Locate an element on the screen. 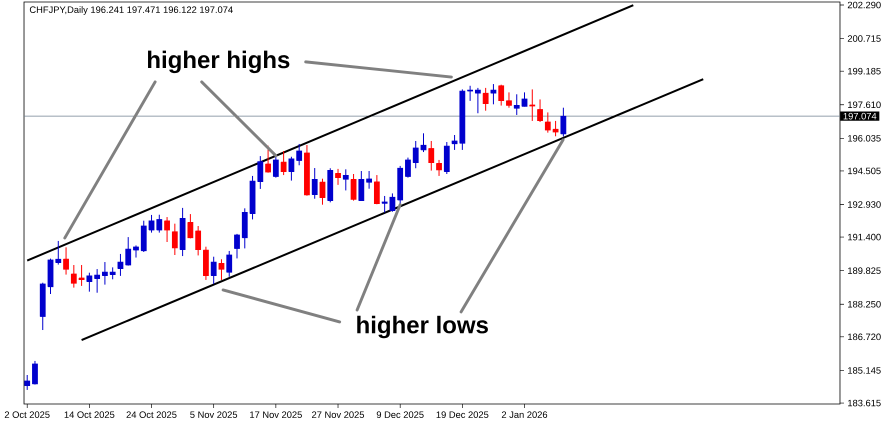 This screenshot has height=425, width=890. y-tick-label: 200.715 is located at coordinates (864, 38).